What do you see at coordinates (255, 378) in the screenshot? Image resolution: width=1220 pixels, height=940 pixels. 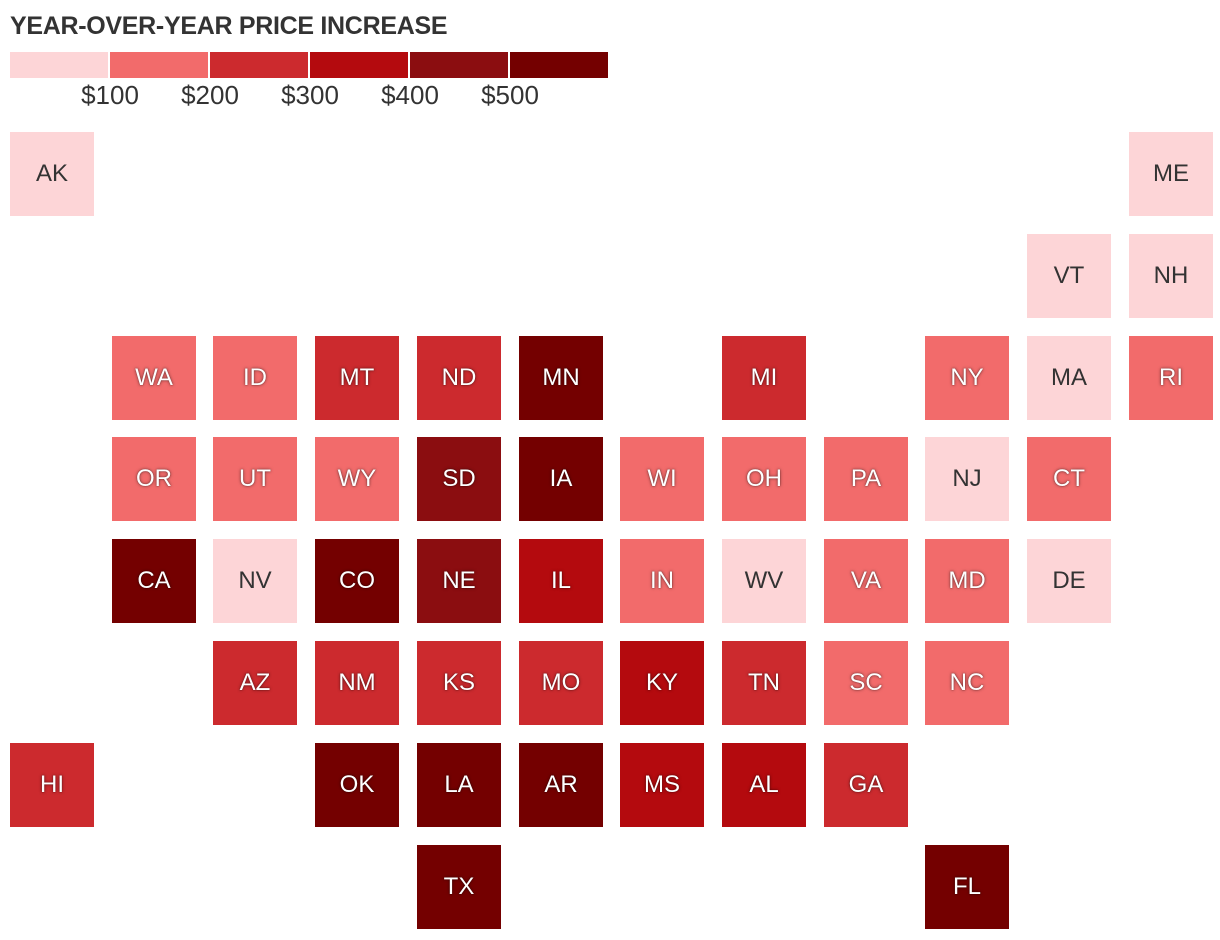 I see `state-tile-id: ID` at bounding box center [255, 378].